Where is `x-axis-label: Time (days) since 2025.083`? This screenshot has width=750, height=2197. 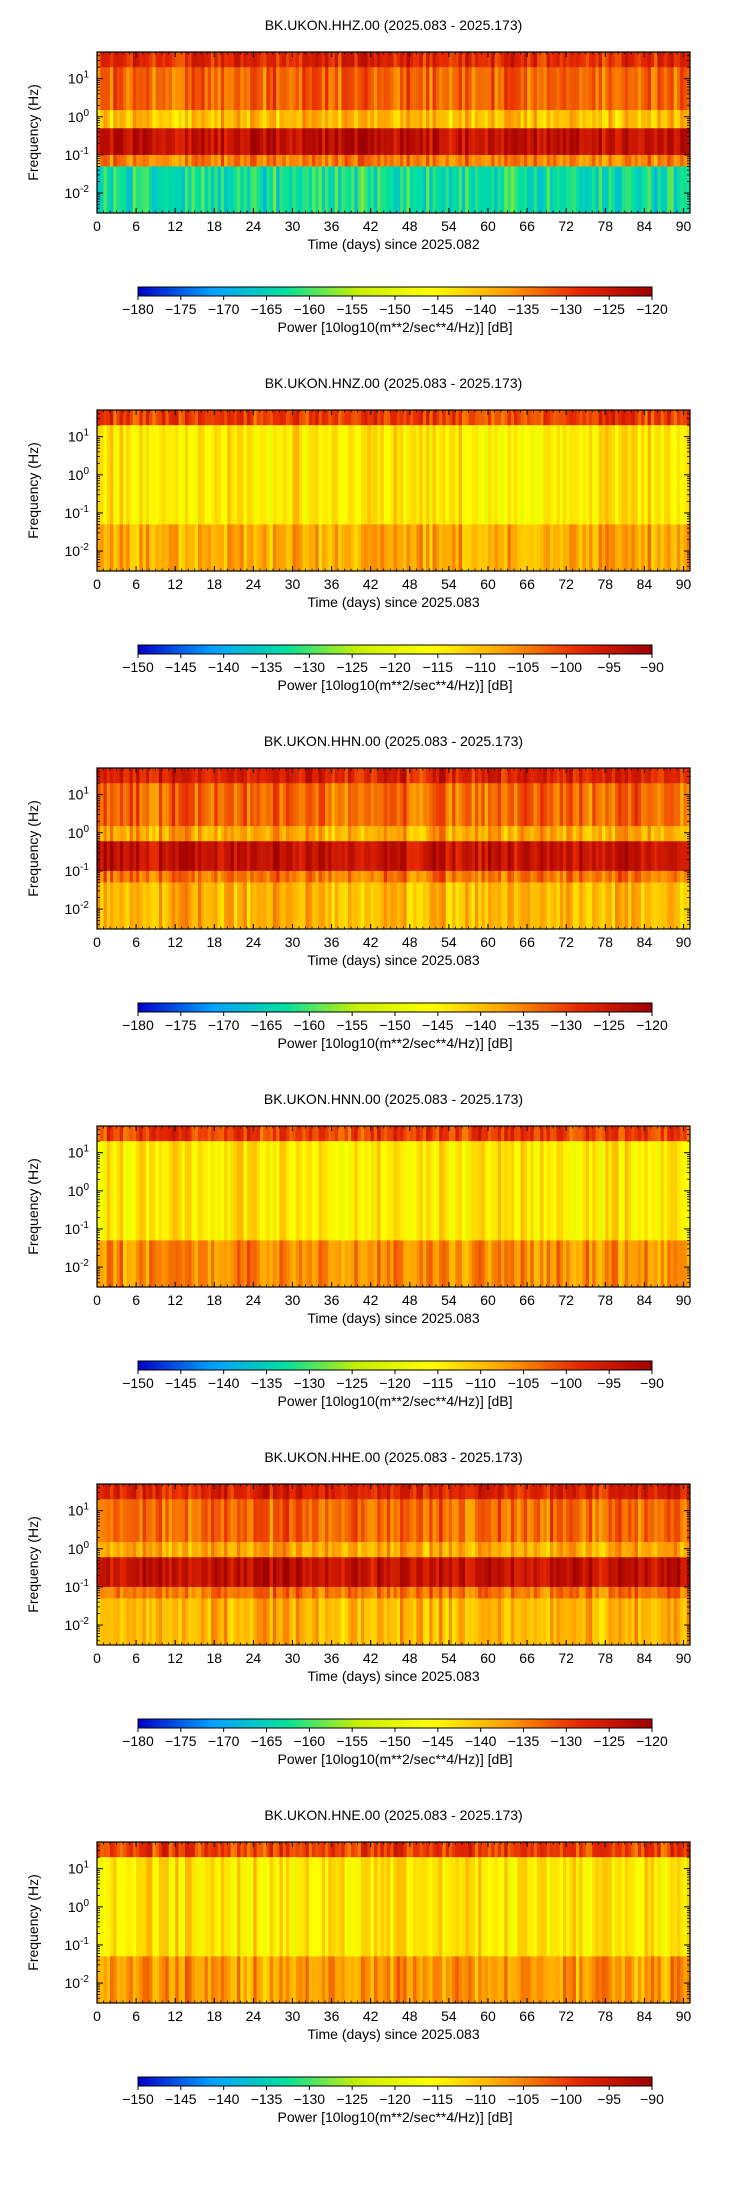 x-axis-label: Time (days) since 2025.083 is located at coordinates (393, 1318).